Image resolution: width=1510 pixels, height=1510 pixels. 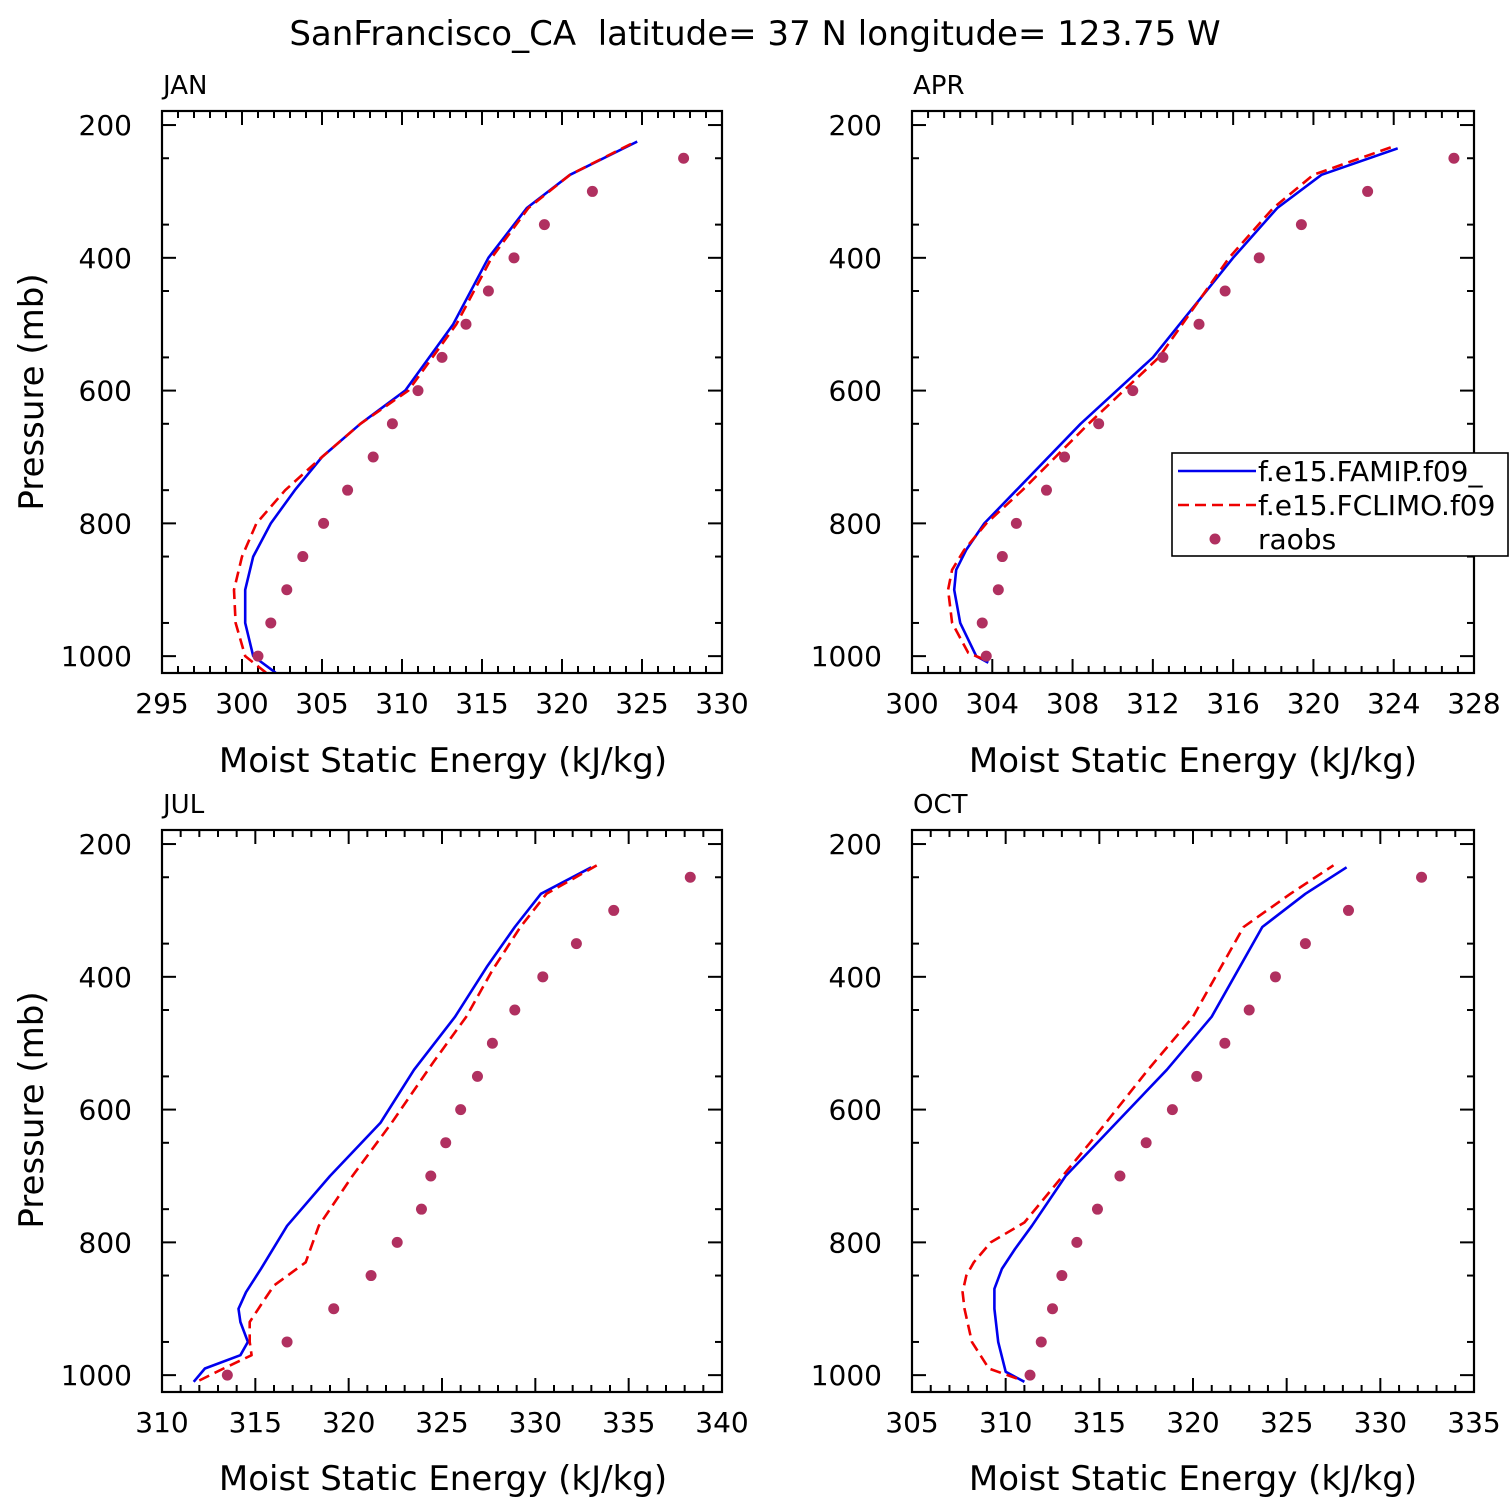 What do you see at coordinates (940, 805) in the screenshot?
I see `panel-label: OCT` at bounding box center [940, 805].